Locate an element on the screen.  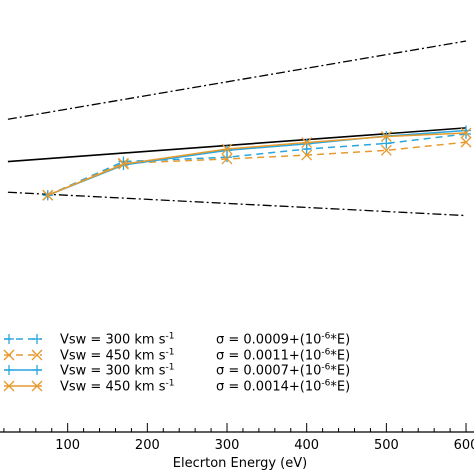
legend-entry: Vsw = 300 km s-1 σ = 0.0007+(10-6*E) is located at coordinates (177, 371).